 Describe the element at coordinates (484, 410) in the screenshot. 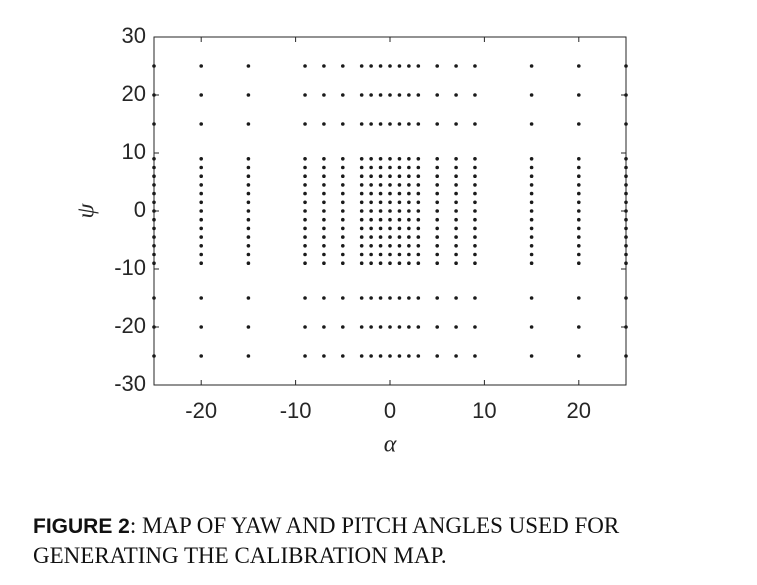

I see `x-tick-label: 10` at that location.